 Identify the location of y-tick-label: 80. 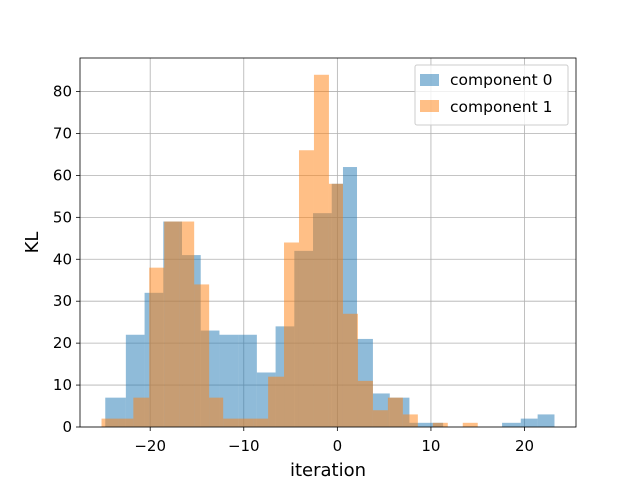
(62, 92).